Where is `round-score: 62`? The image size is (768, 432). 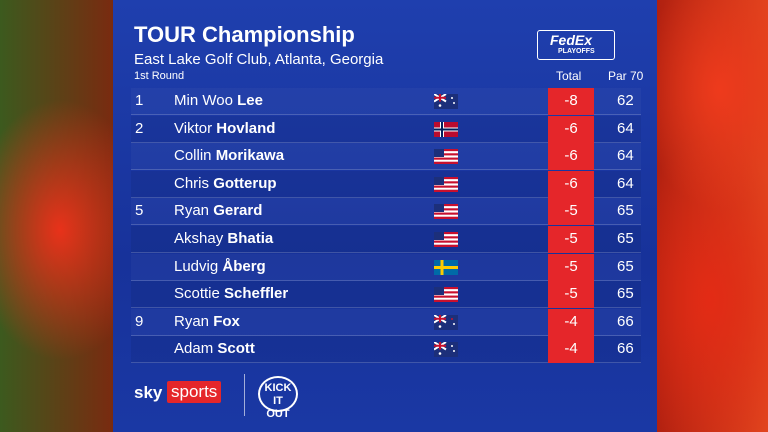 round-score: 62 is located at coordinates (625, 100).